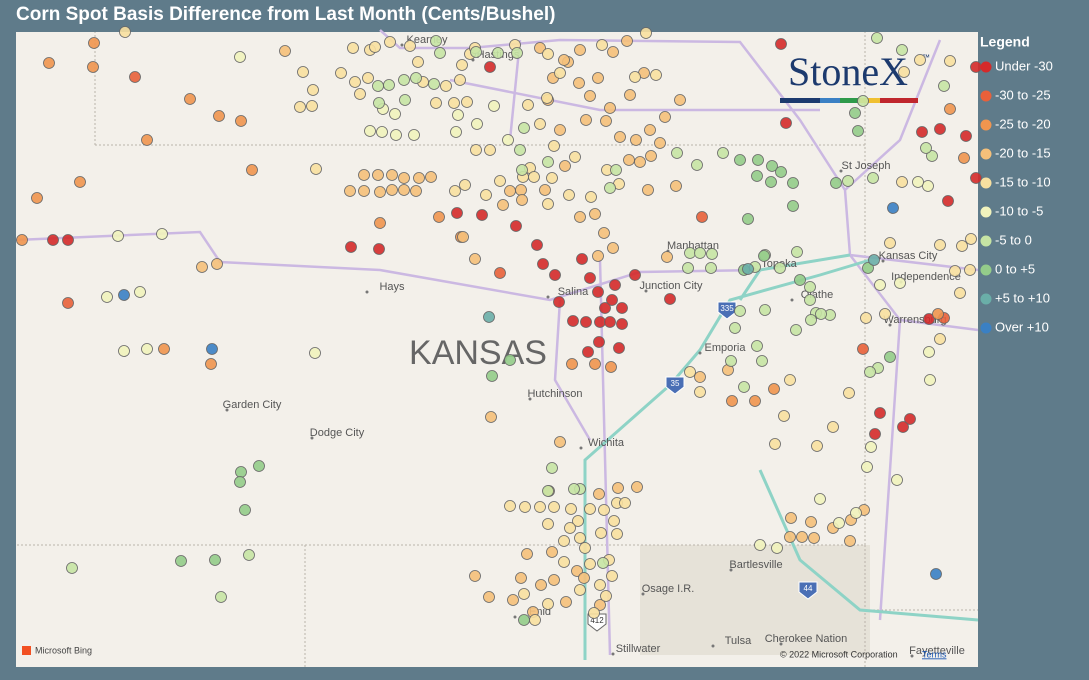 The image size is (1089, 680). I want to click on terms-link: Terms, so click(934, 654).